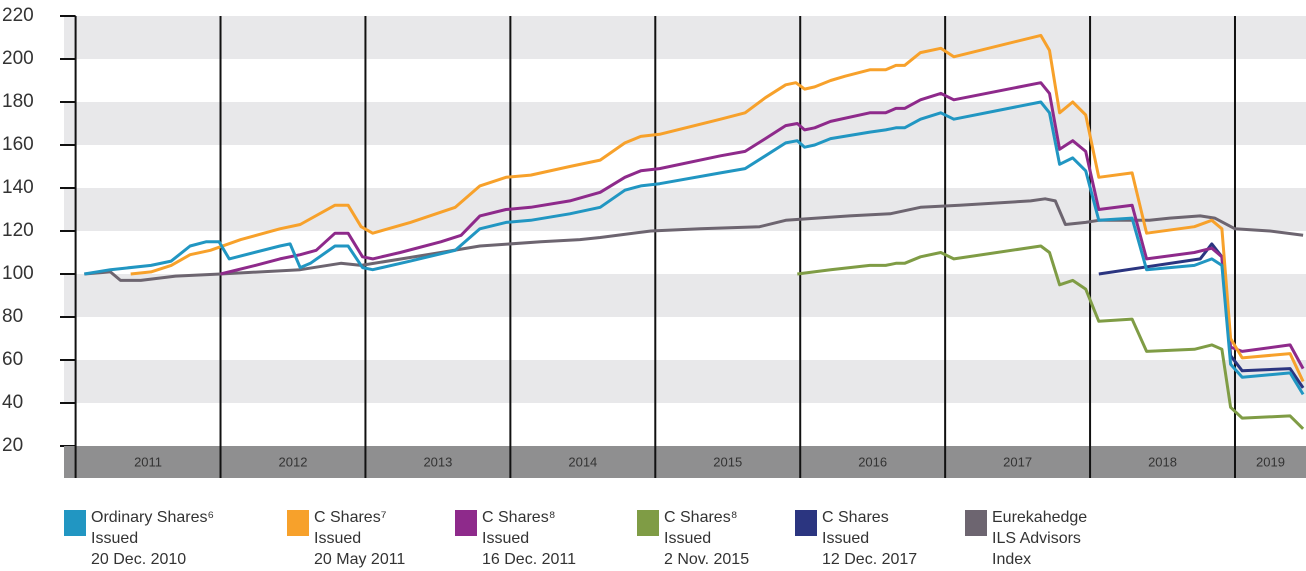  Describe the element at coordinates (1017, 461) in the screenshot. I see `x-tick-label: 2017` at that location.